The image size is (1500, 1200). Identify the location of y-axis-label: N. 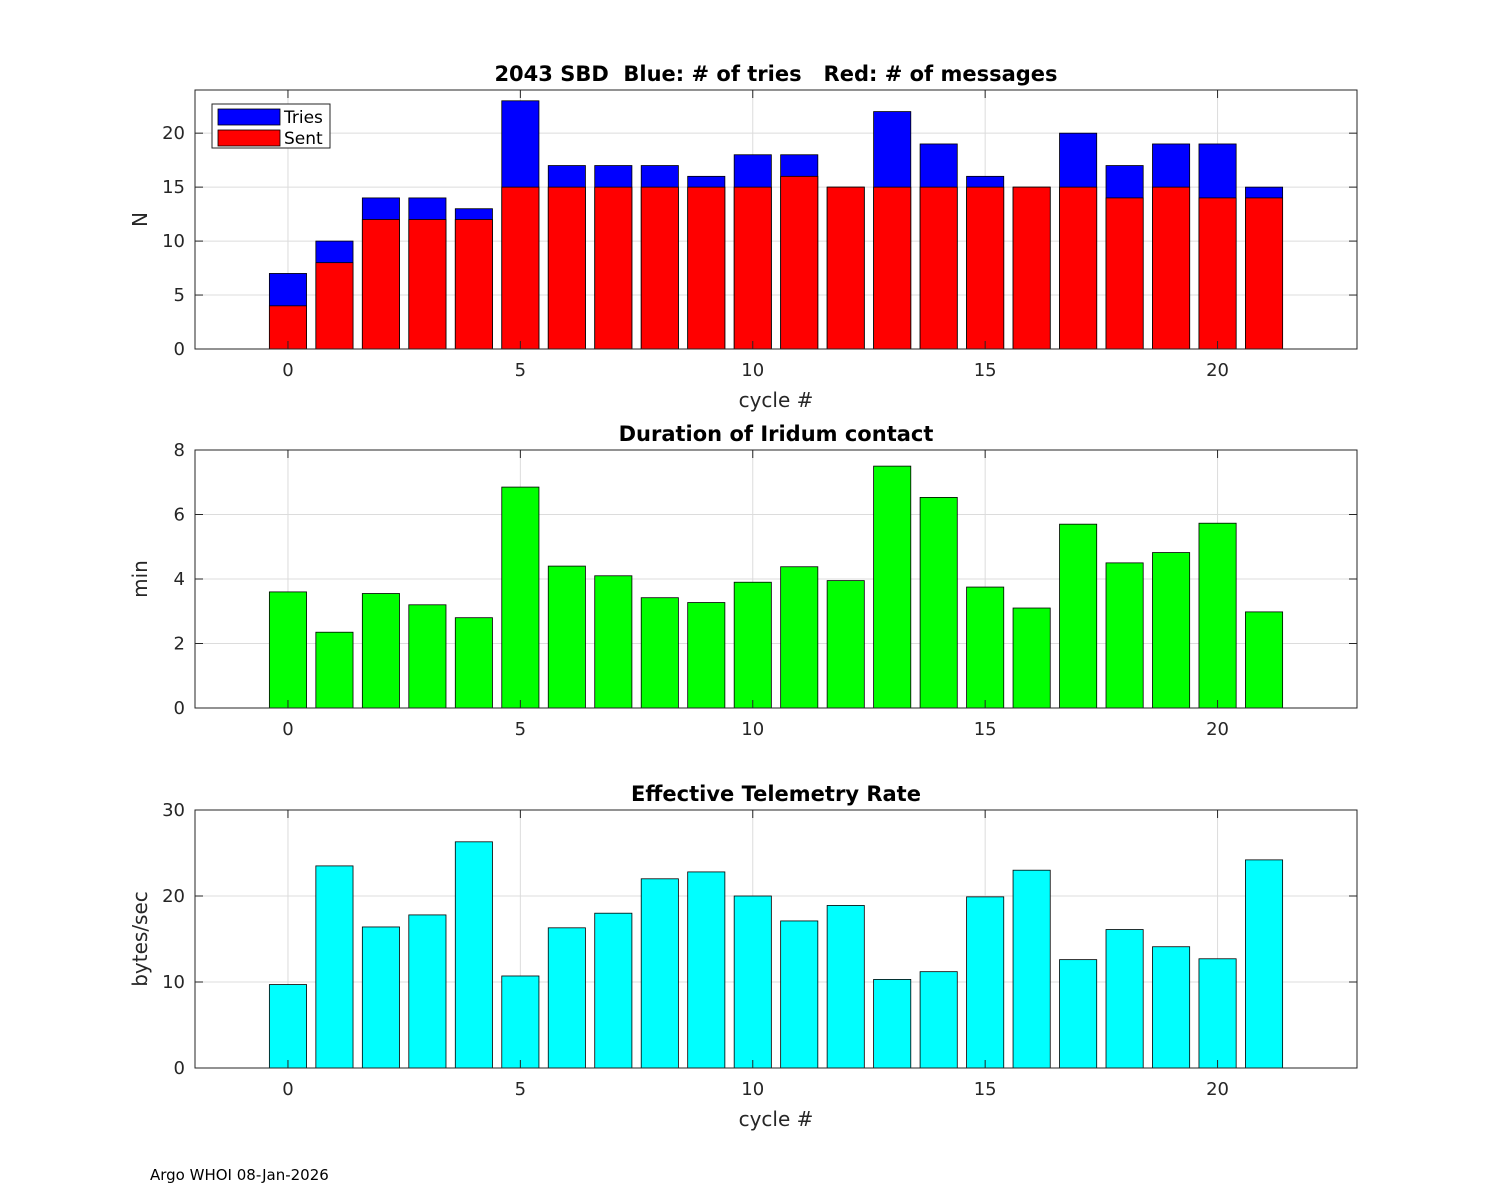
(140, 219).